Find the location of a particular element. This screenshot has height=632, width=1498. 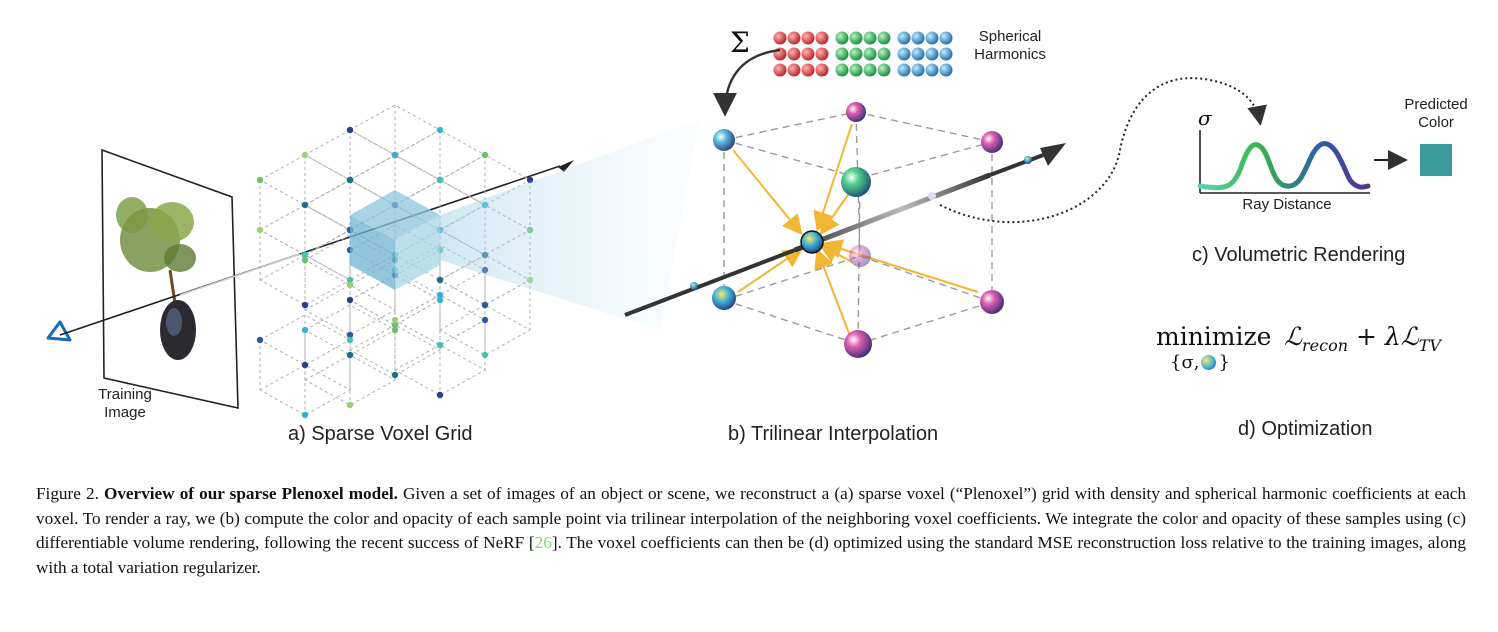

panel-c-label: c) Volumetric Rendering is located at coordinates (1299, 255).